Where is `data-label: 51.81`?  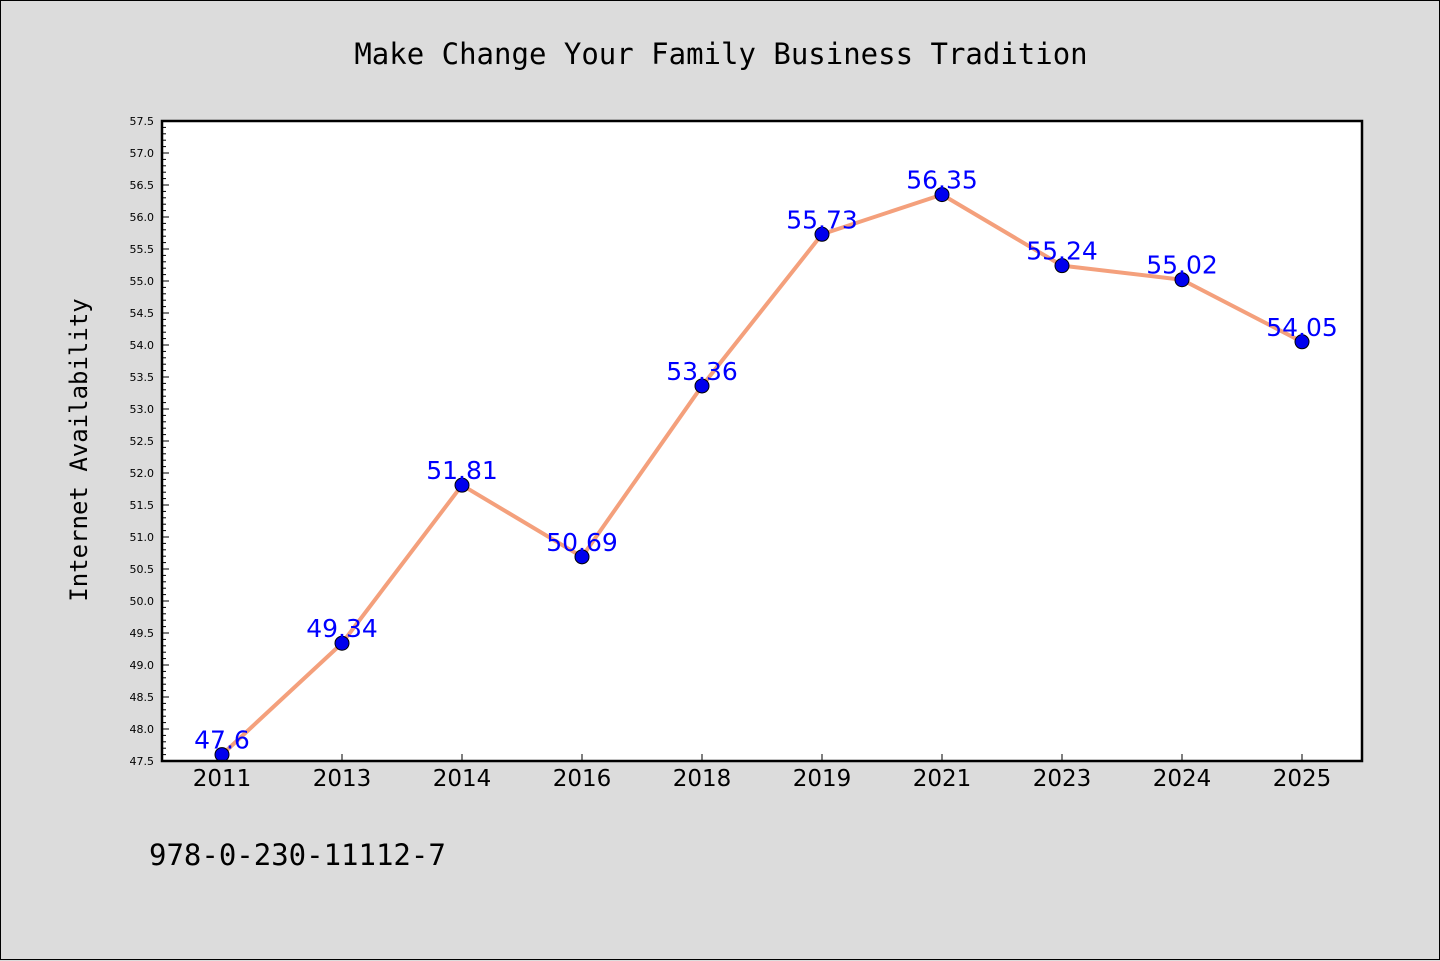
data-label: 51.81 is located at coordinates (462, 470).